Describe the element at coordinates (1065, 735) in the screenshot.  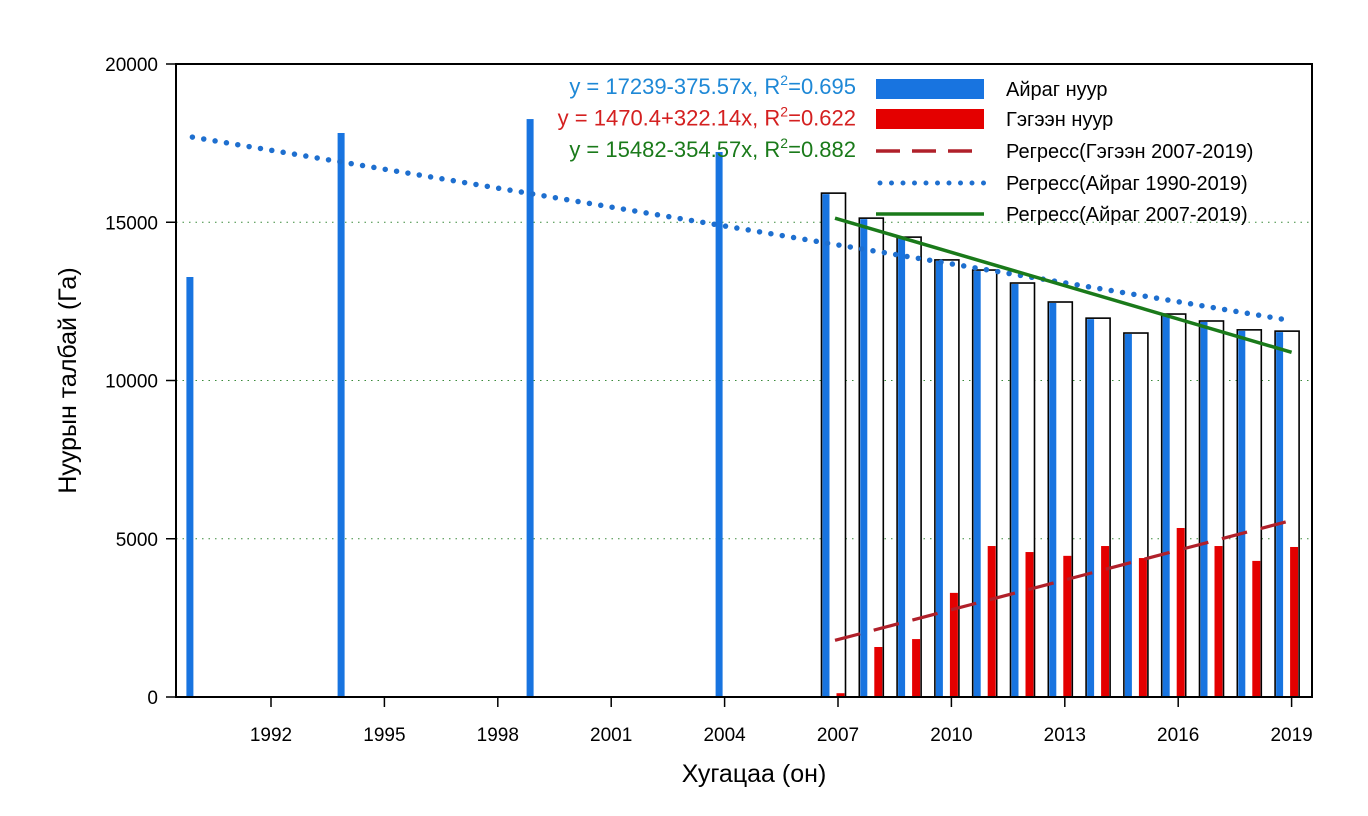
I see `x-tick-label: 2013` at that location.